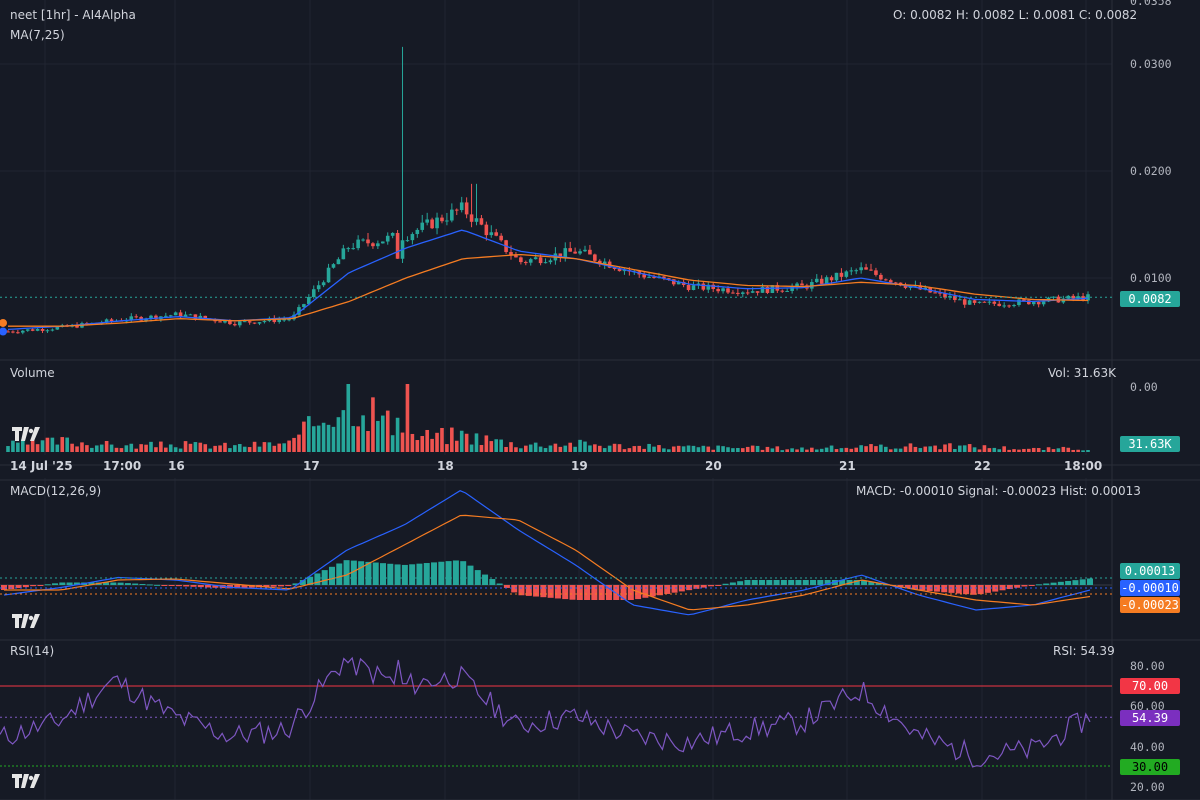 The height and width of the screenshot is (800, 1200). I want to click on rsi-readout: RSI: 54.39, so click(1084, 651).